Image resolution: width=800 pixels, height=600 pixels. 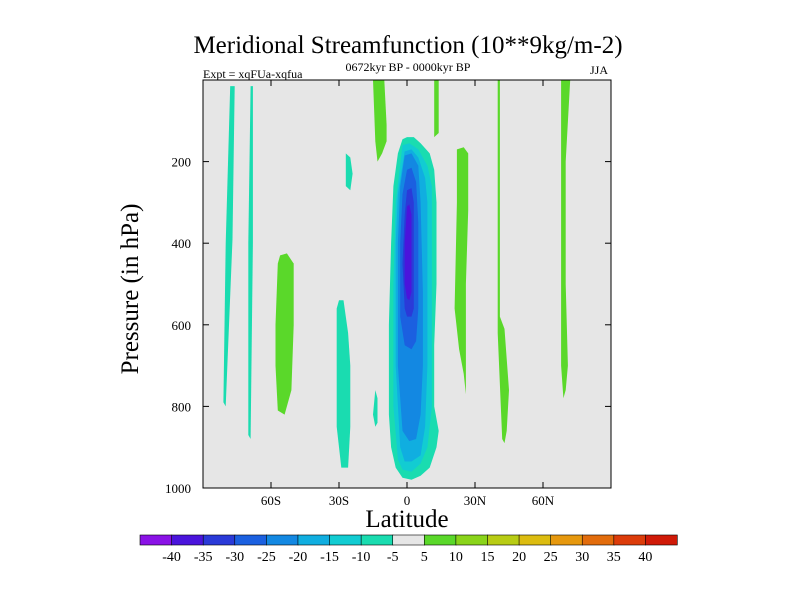 I want to click on colorbar-label-7: -5, so click(x=393, y=557).